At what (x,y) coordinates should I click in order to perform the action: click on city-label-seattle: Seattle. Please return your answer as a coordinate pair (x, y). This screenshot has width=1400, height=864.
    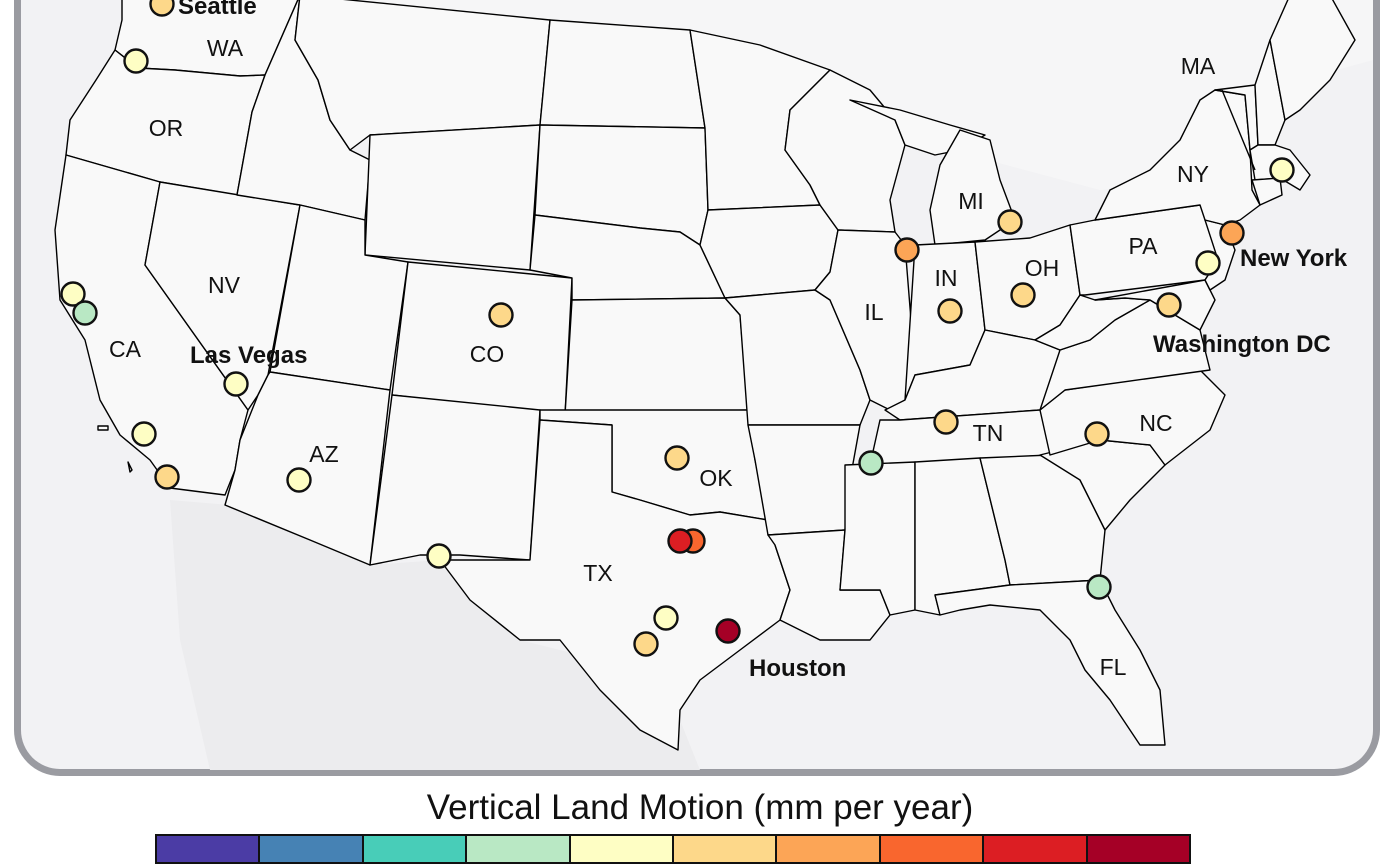
    Looking at the image, I should click on (217, 10).